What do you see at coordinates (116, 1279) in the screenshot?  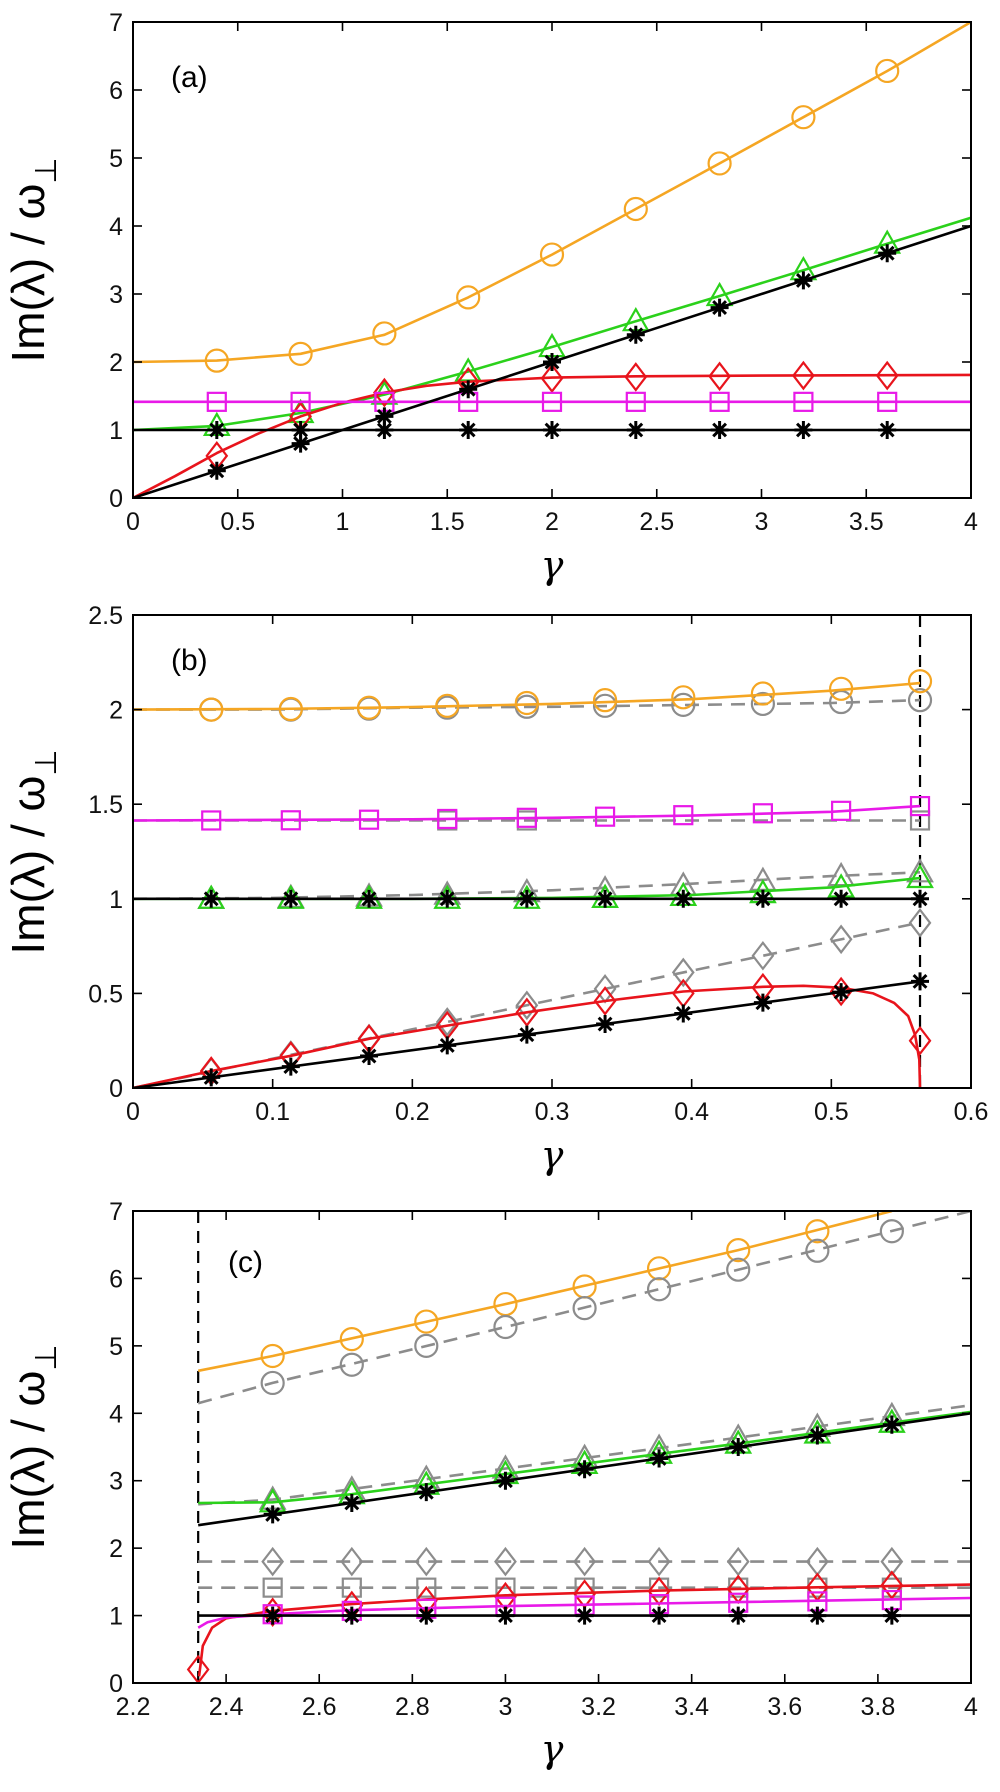 I see `y-tick-label: 6` at bounding box center [116, 1279].